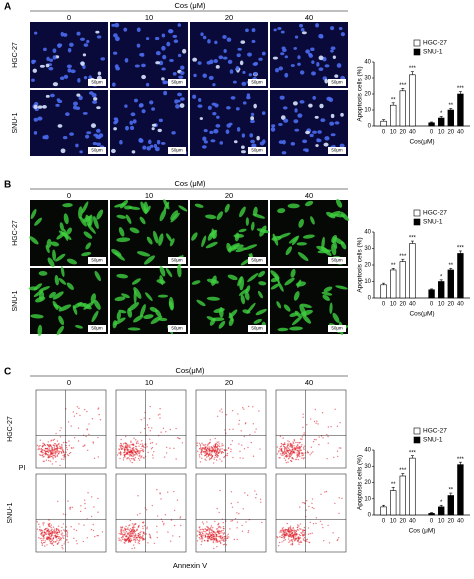 The image size is (474, 579). Describe the element at coordinates (384, 522) in the screenshot. I see `x-tick-label: 0` at that location.